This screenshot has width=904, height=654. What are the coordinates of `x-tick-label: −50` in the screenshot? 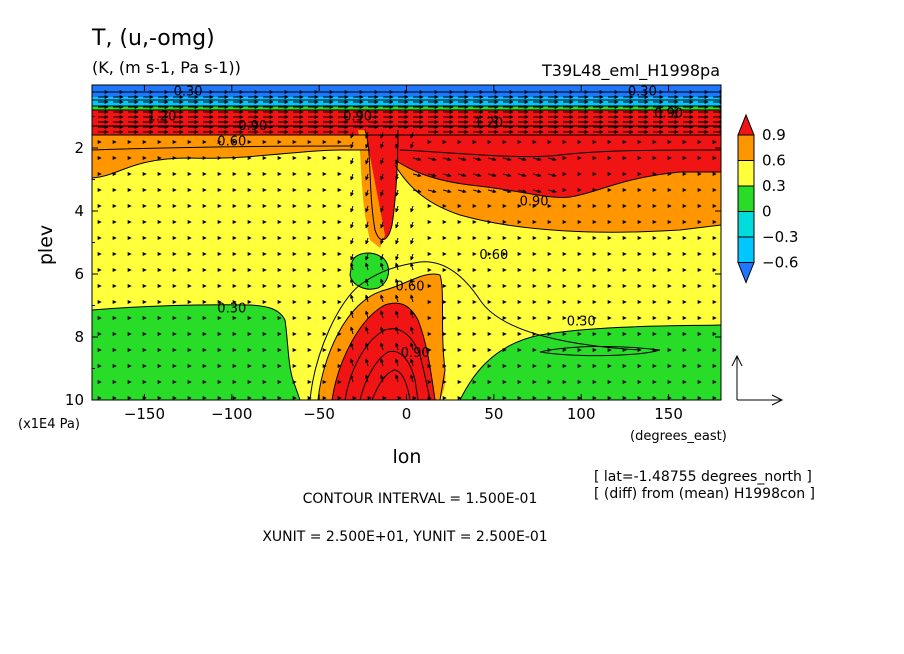 It's located at (319, 414).